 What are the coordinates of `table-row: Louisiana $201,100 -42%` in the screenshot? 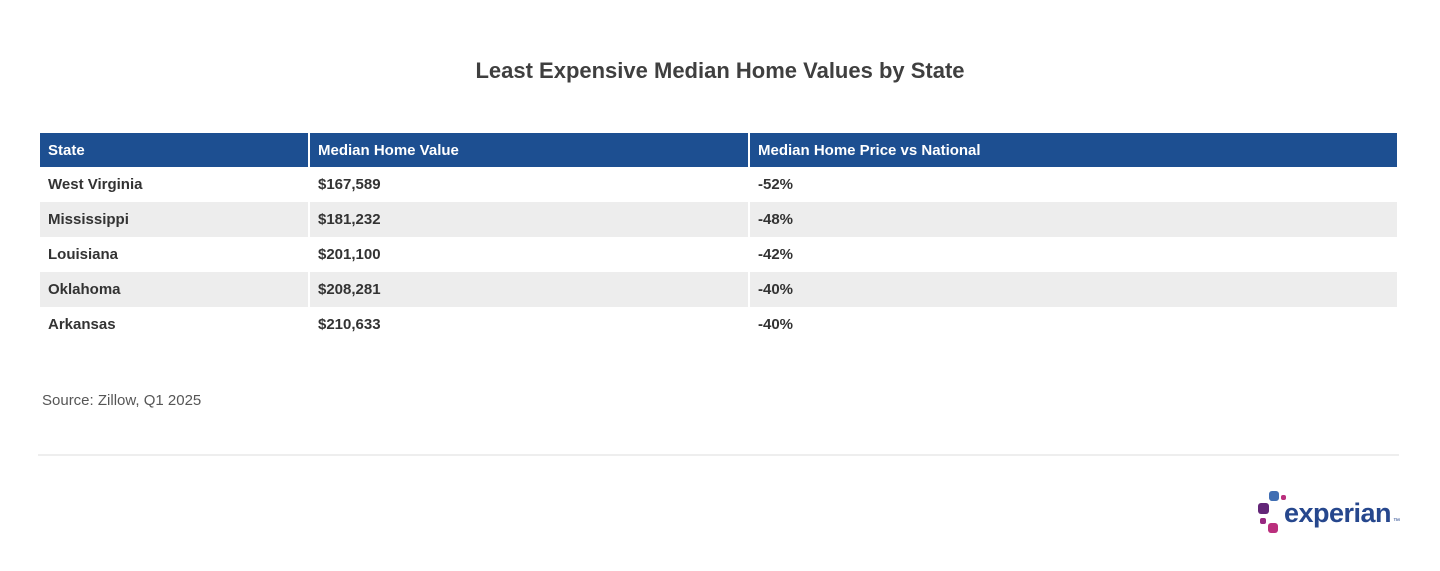 It's located at (718, 254).